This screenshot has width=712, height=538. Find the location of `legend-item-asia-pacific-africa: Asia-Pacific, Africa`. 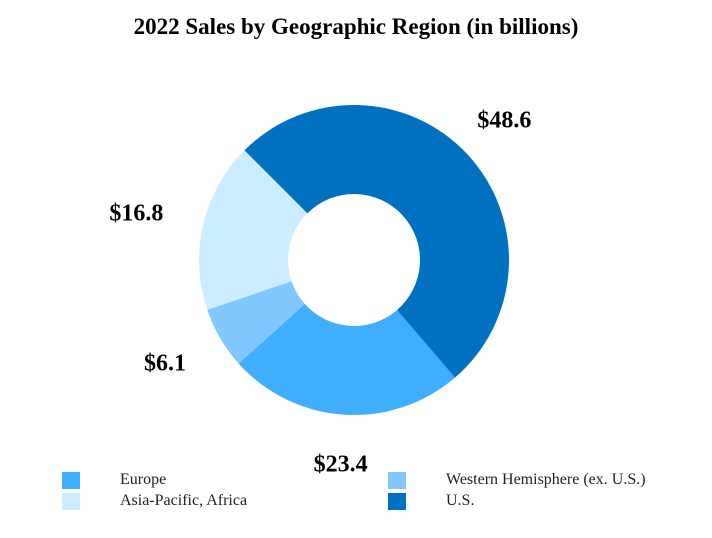

legend-item-asia-pacific-africa: Asia-Pacific, Africa is located at coordinates (154, 501).